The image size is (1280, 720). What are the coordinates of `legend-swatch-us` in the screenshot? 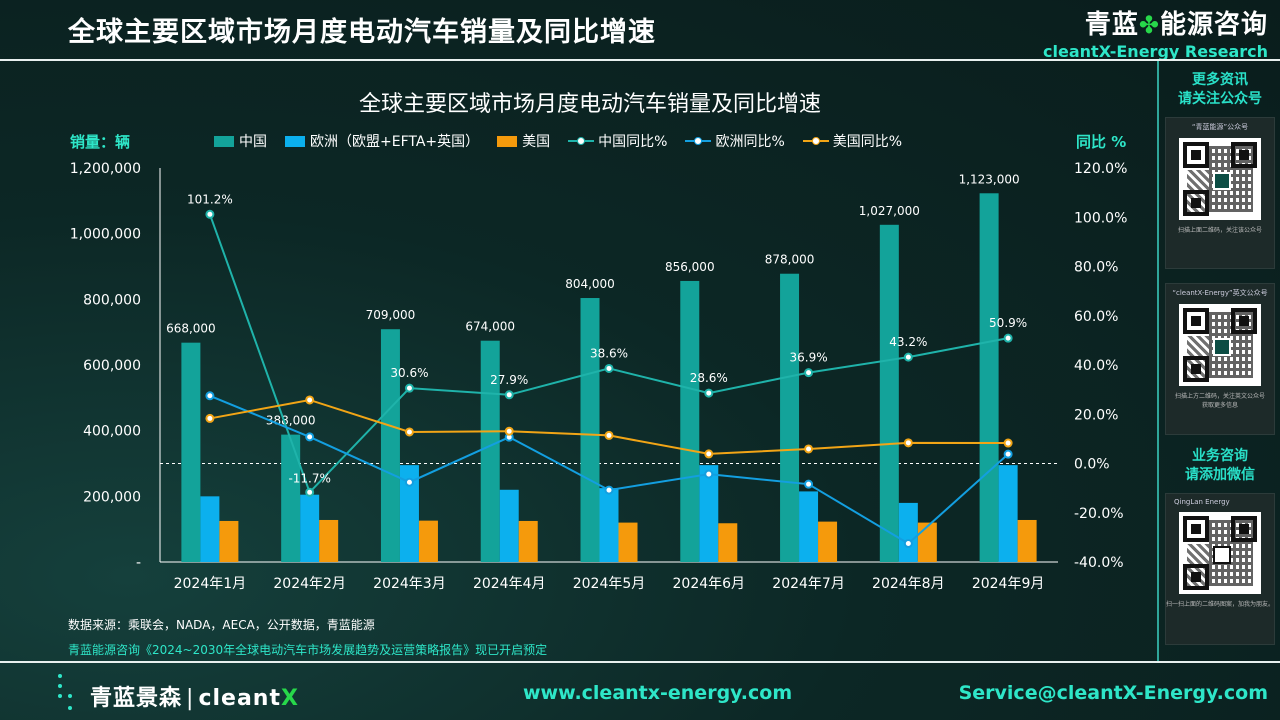 It's located at (507, 141).